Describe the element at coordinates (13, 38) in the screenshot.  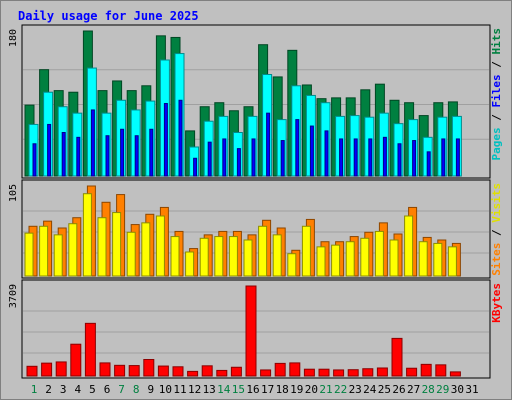
I see `y-max-label: 180` at that location.